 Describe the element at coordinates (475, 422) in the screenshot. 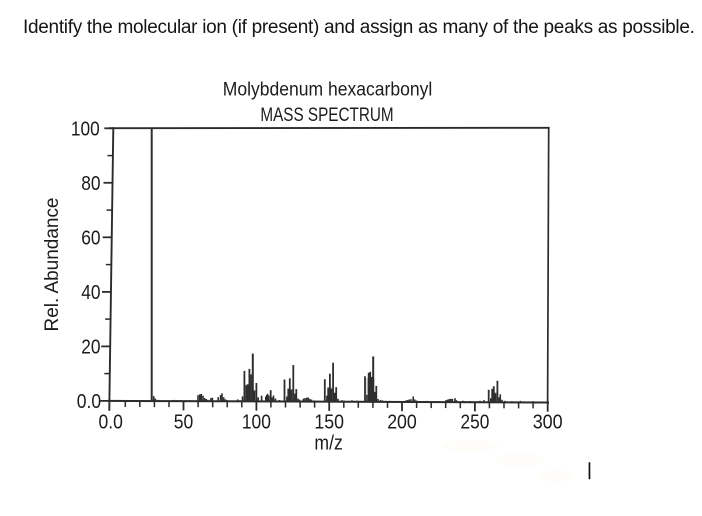

I see `svg-text: 250` at that location.